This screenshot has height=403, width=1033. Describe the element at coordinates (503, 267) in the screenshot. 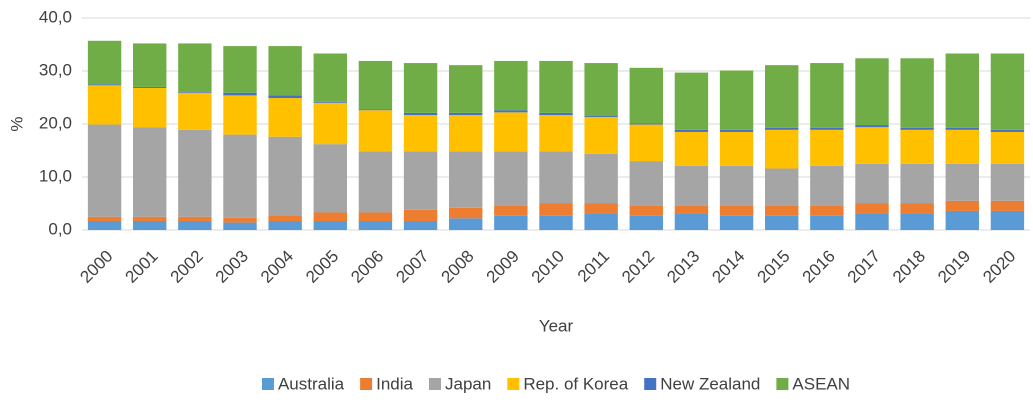

I see `x-tick-label: 2009` at that location.